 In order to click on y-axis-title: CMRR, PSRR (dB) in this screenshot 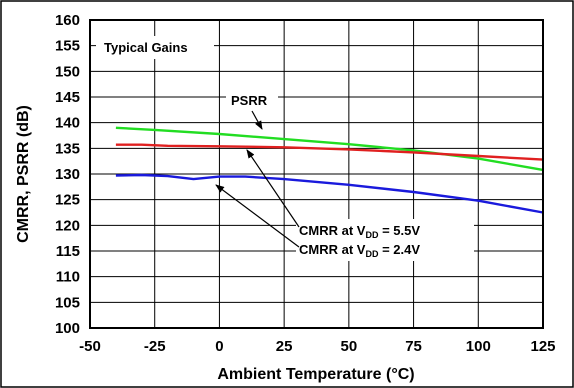, I will do `click(23, 174)`.